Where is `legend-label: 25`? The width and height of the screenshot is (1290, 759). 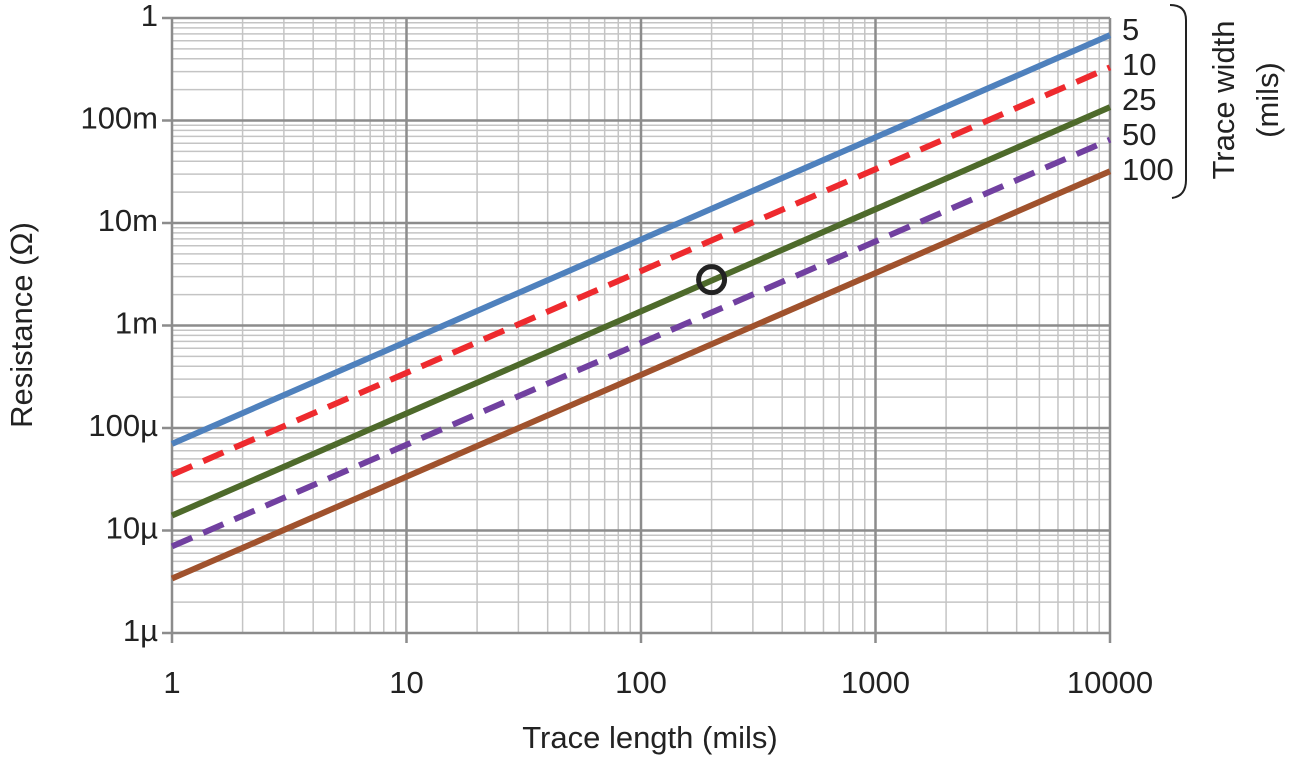
legend-label: 25 is located at coordinates (1139, 99).